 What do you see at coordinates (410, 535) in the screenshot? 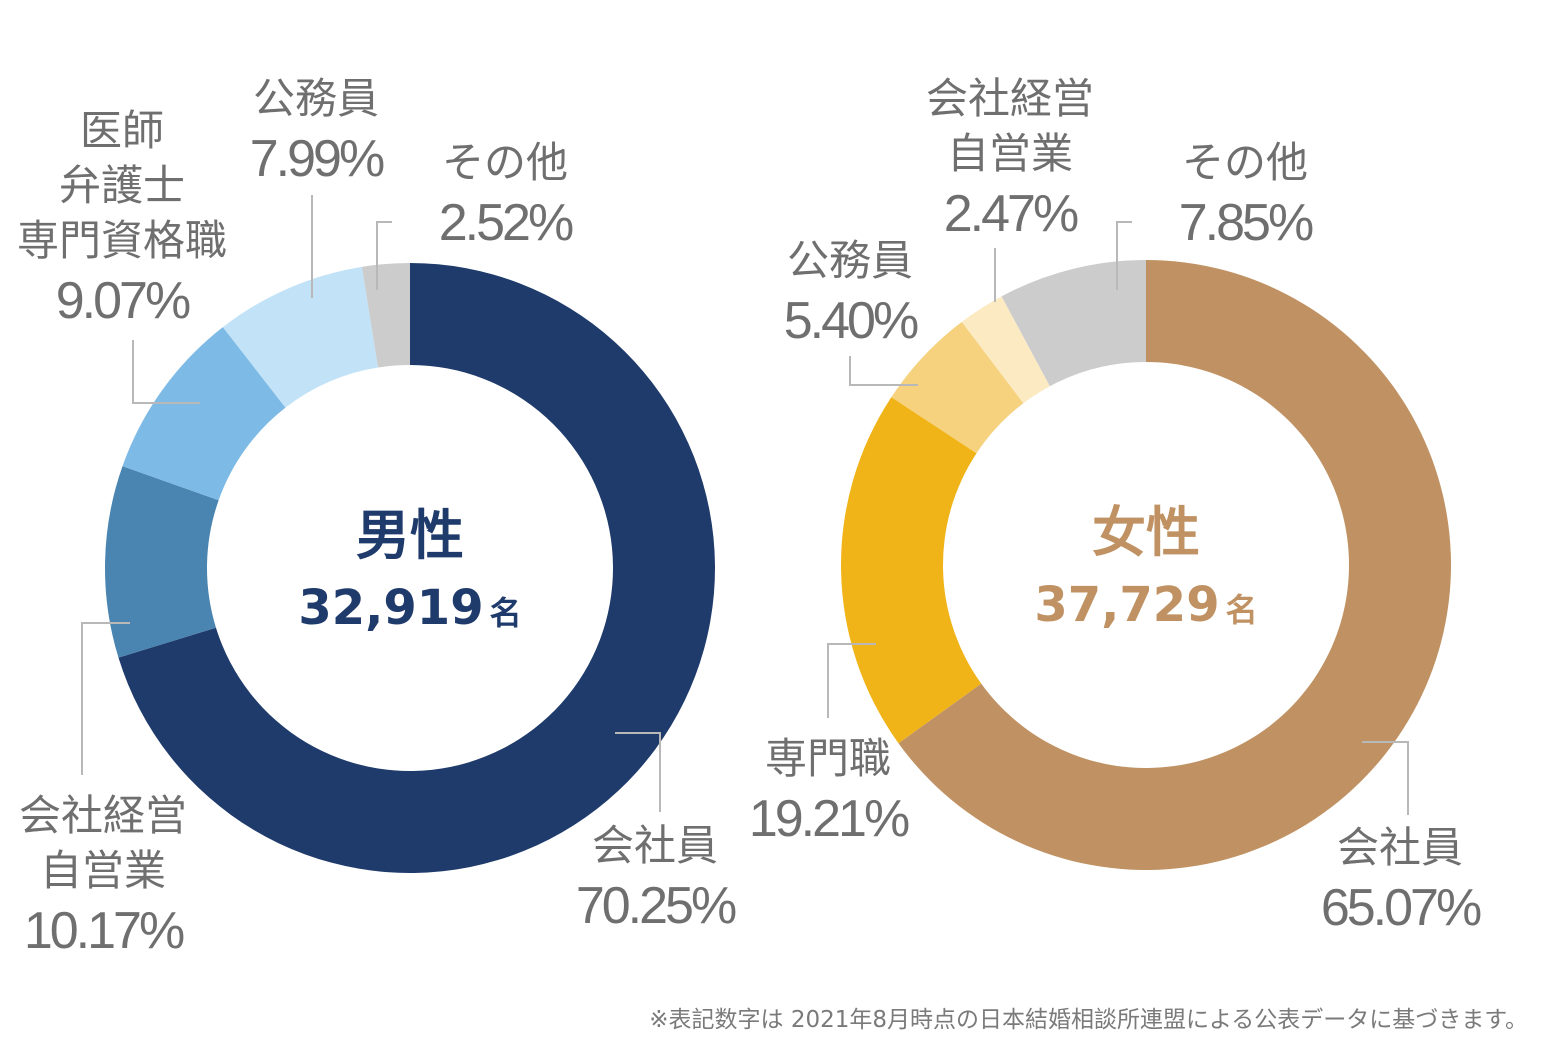
I see `center-title: 男性` at bounding box center [410, 535].